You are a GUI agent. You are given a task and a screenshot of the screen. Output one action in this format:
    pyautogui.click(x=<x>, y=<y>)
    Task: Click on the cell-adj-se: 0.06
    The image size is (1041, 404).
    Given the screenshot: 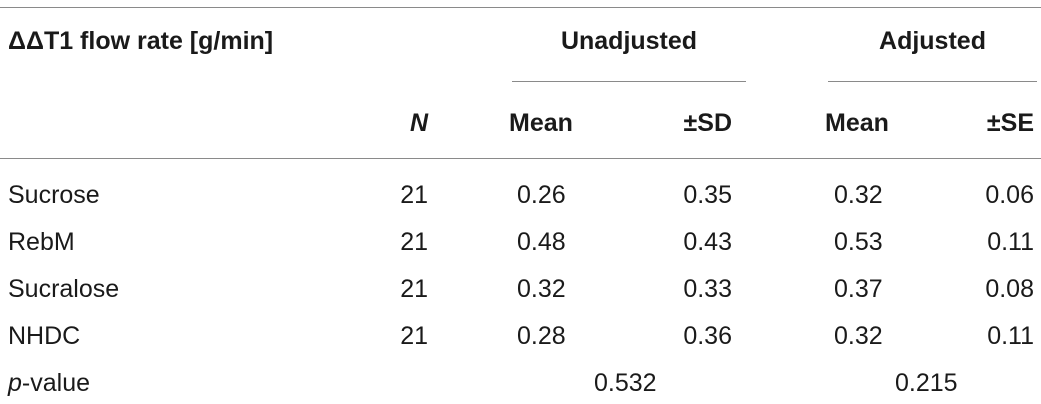 What is the action you would take?
    pyautogui.click(x=1009, y=195)
    